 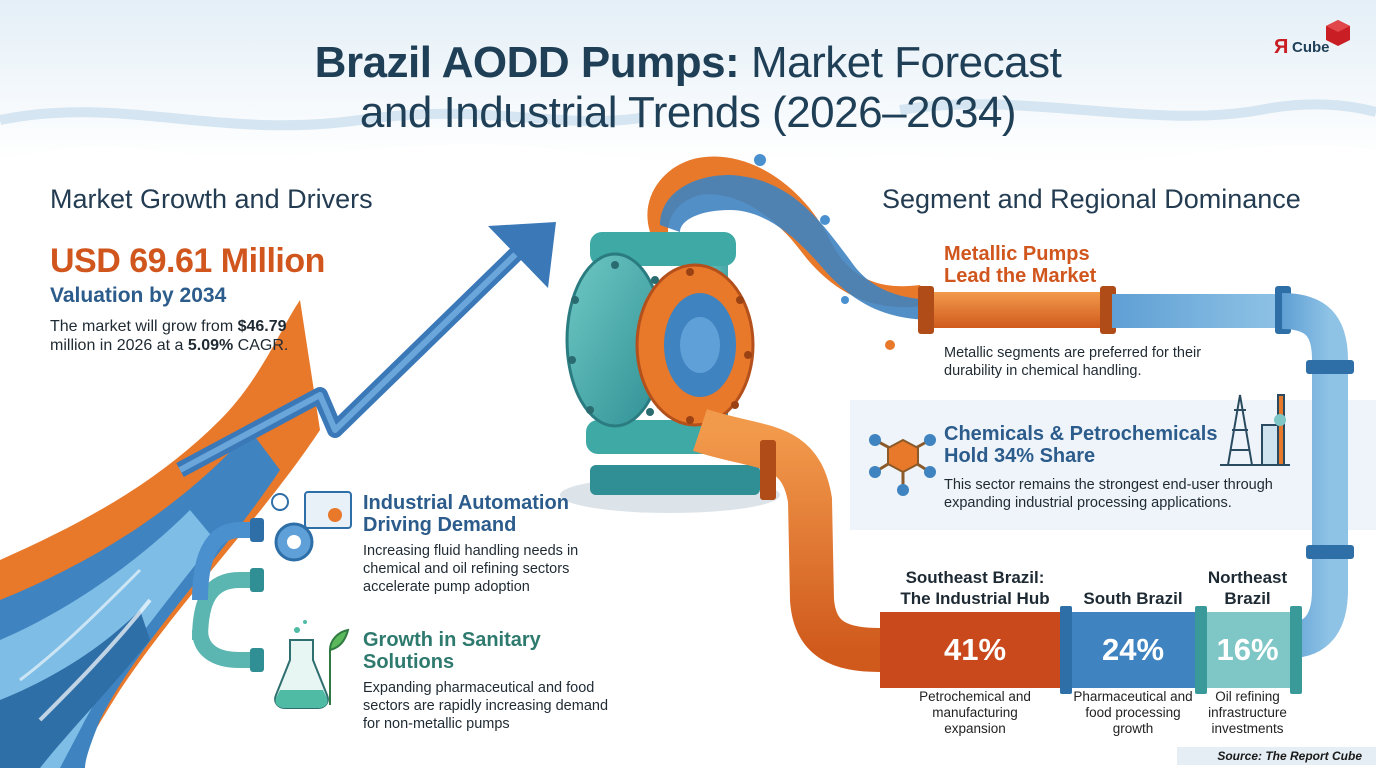 What do you see at coordinates (409, 662) in the screenshot?
I see `driver-heading-l2: Solutions` at bounding box center [409, 662].